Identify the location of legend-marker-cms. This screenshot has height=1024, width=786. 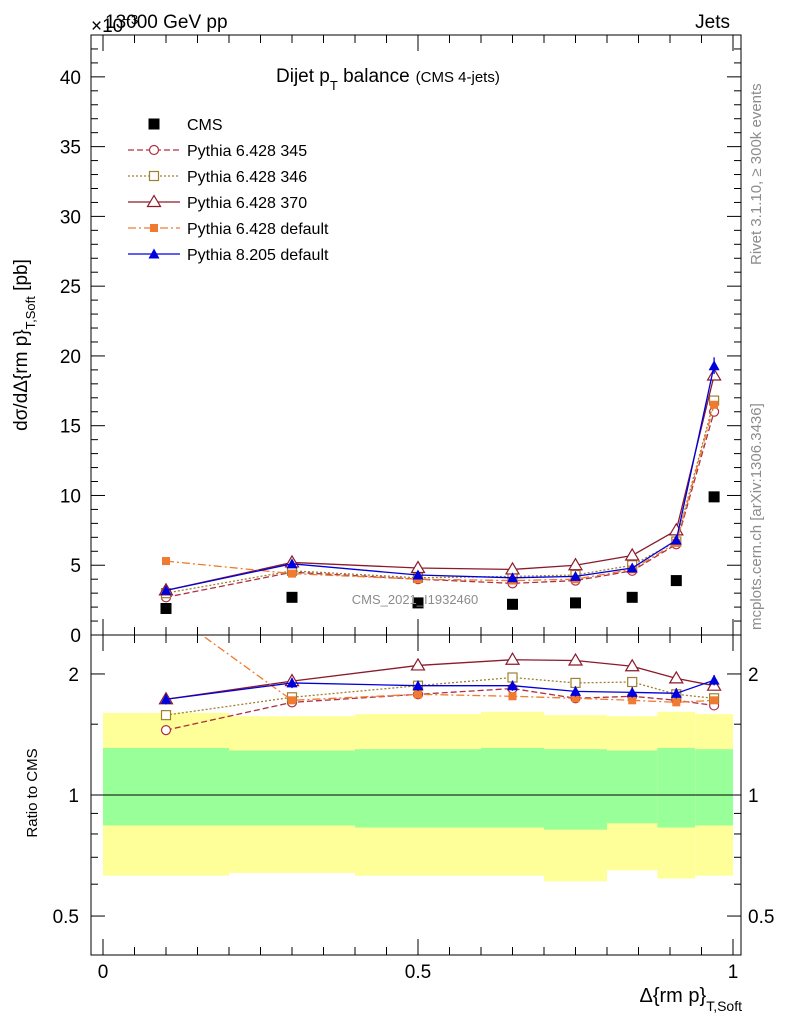
(154, 124).